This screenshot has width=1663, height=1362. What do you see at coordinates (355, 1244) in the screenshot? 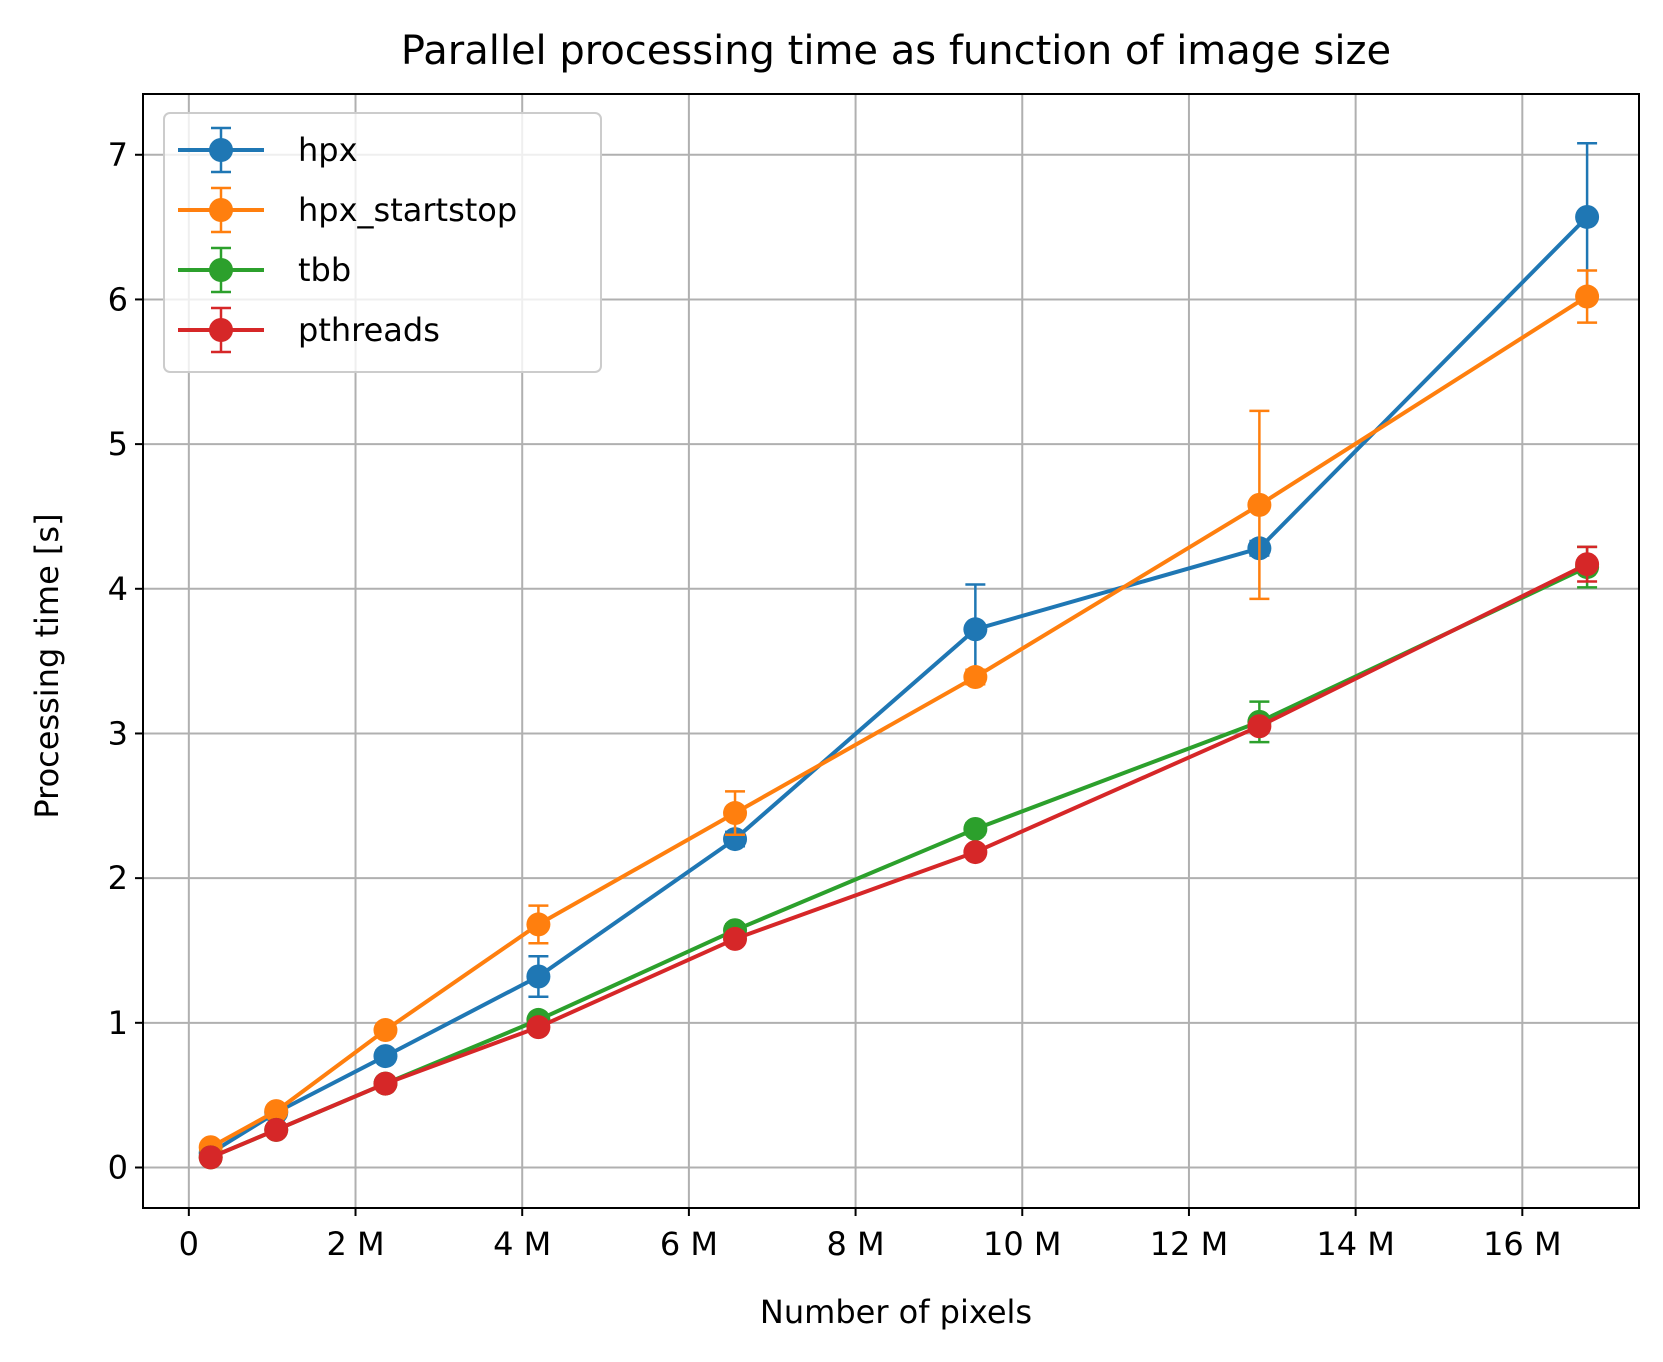
I see `x-tick-label: 2 M` at bounding box center [355, 1244].